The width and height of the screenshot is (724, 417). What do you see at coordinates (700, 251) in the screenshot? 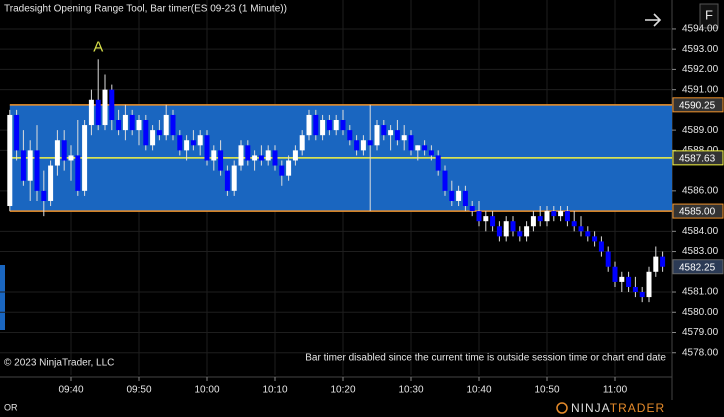
I see `y-tick-label: 4583.00` at bounding box center [700, 251].